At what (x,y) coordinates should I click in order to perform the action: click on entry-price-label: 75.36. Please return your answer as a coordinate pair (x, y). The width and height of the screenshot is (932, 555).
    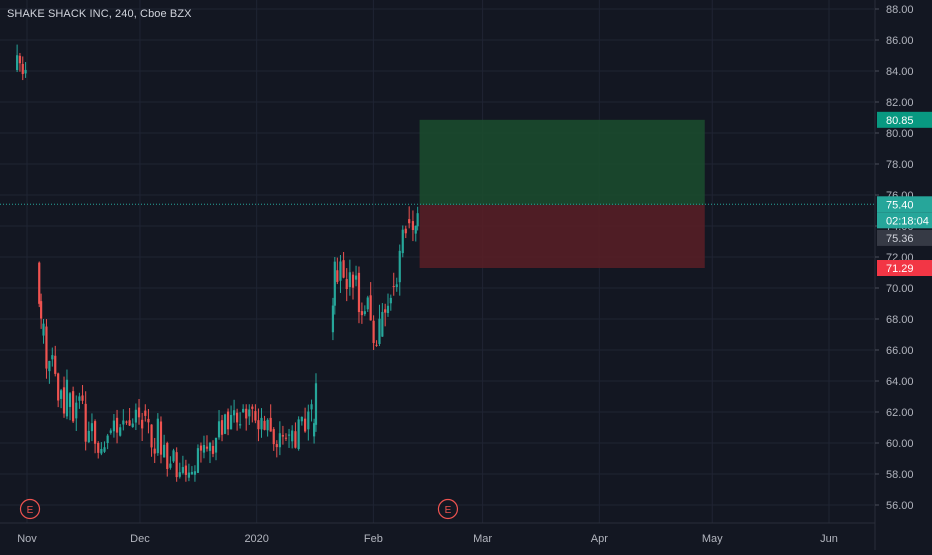
    Looking at the image, I should click on (904, 237).